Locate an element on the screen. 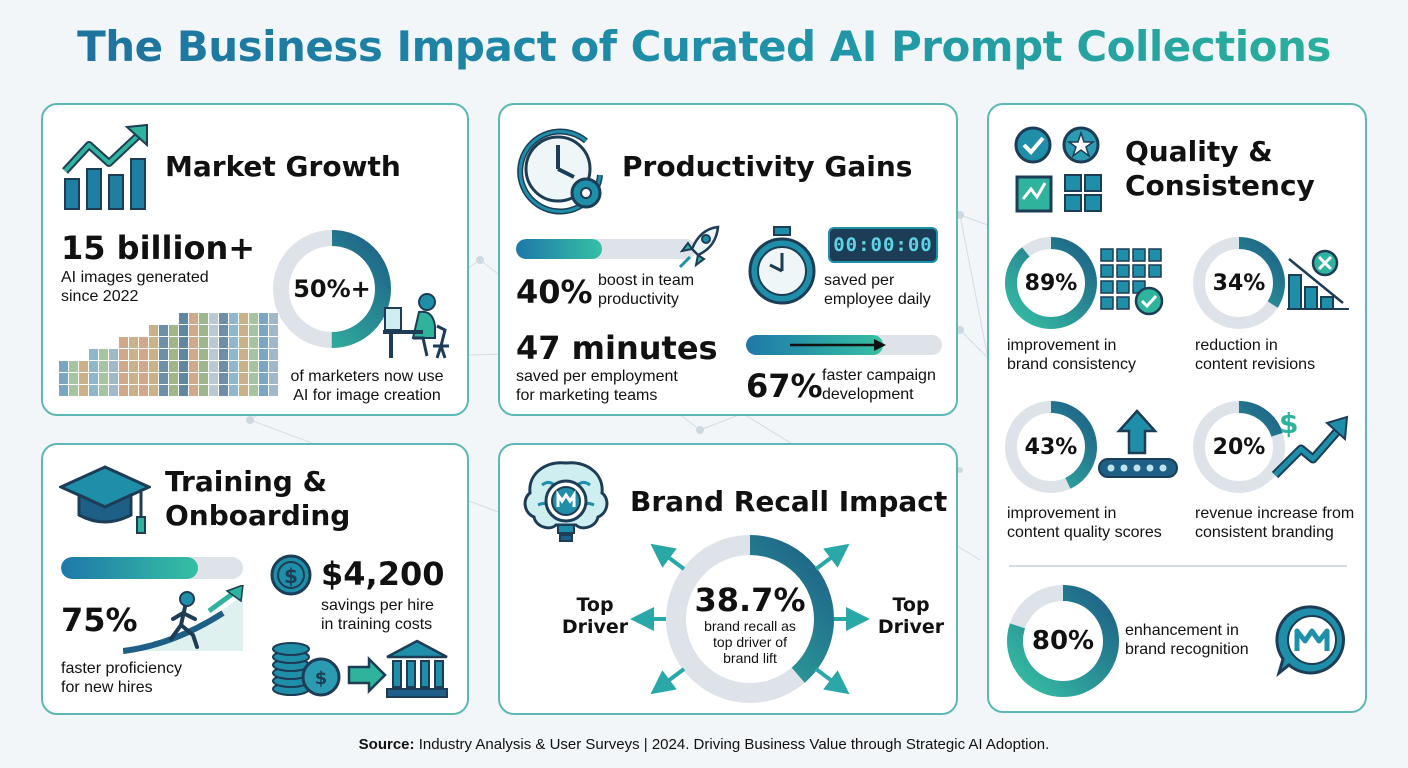 The image size is (1408, 768). productivity-boost-desc-1: boost in team is located at coordinates (646, 280).